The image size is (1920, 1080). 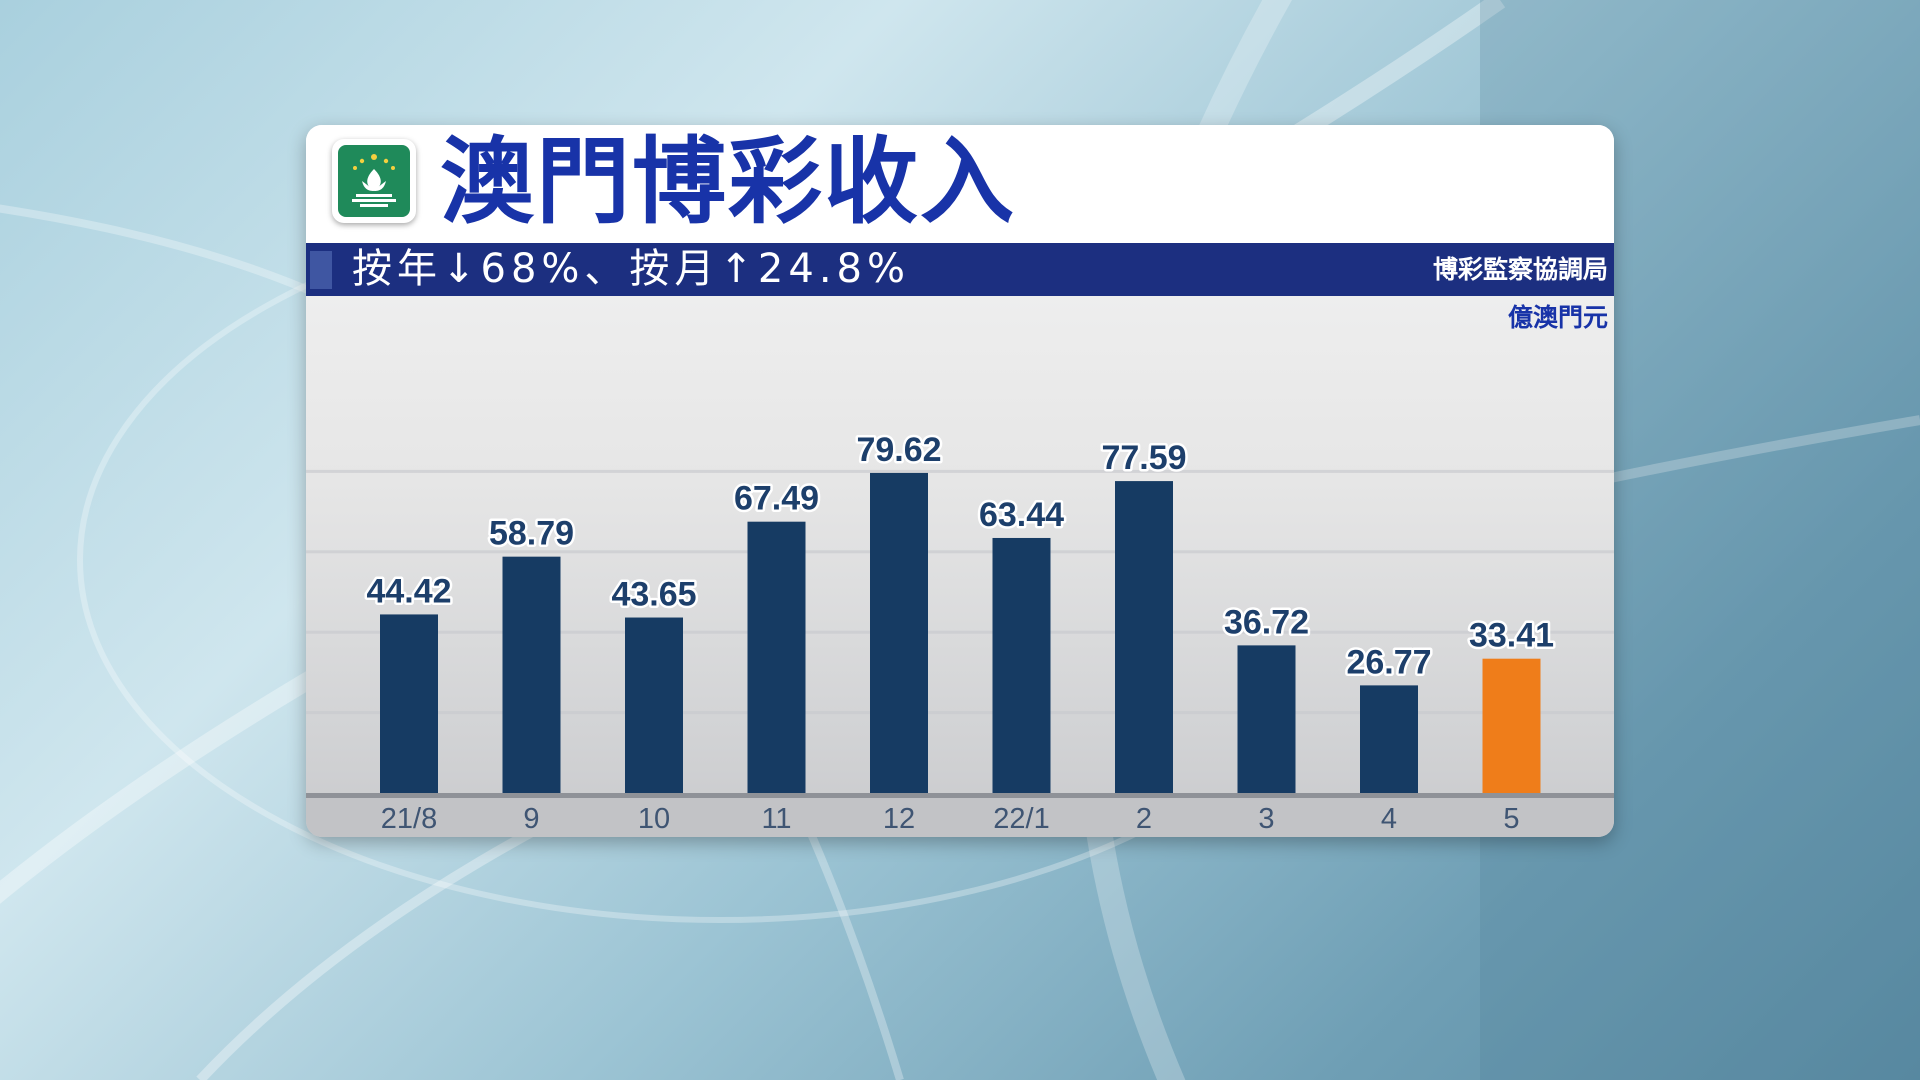 What do you see at coordinates (899, 819) in the screenshot?
I see `tick-label: 12` at bounding box center [899, 819].